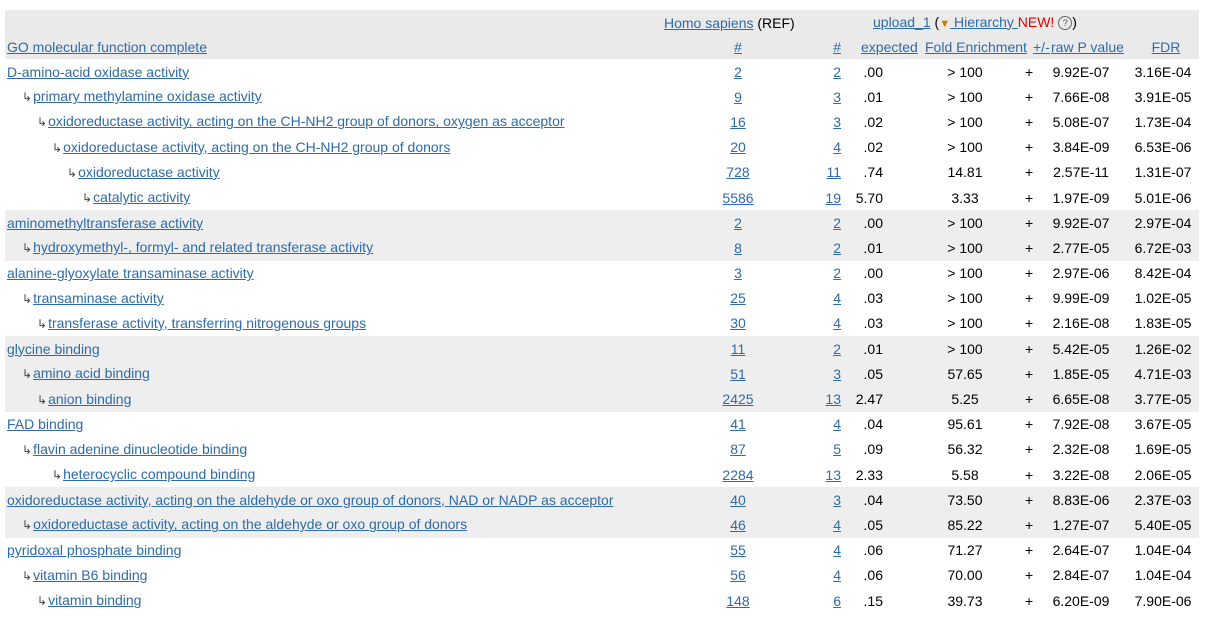 The height and width of the screenshot is (627, 1227). Describe the element at coordinates (738, 550) in the screenshot. I see `ref-count-link: 55` at that location.